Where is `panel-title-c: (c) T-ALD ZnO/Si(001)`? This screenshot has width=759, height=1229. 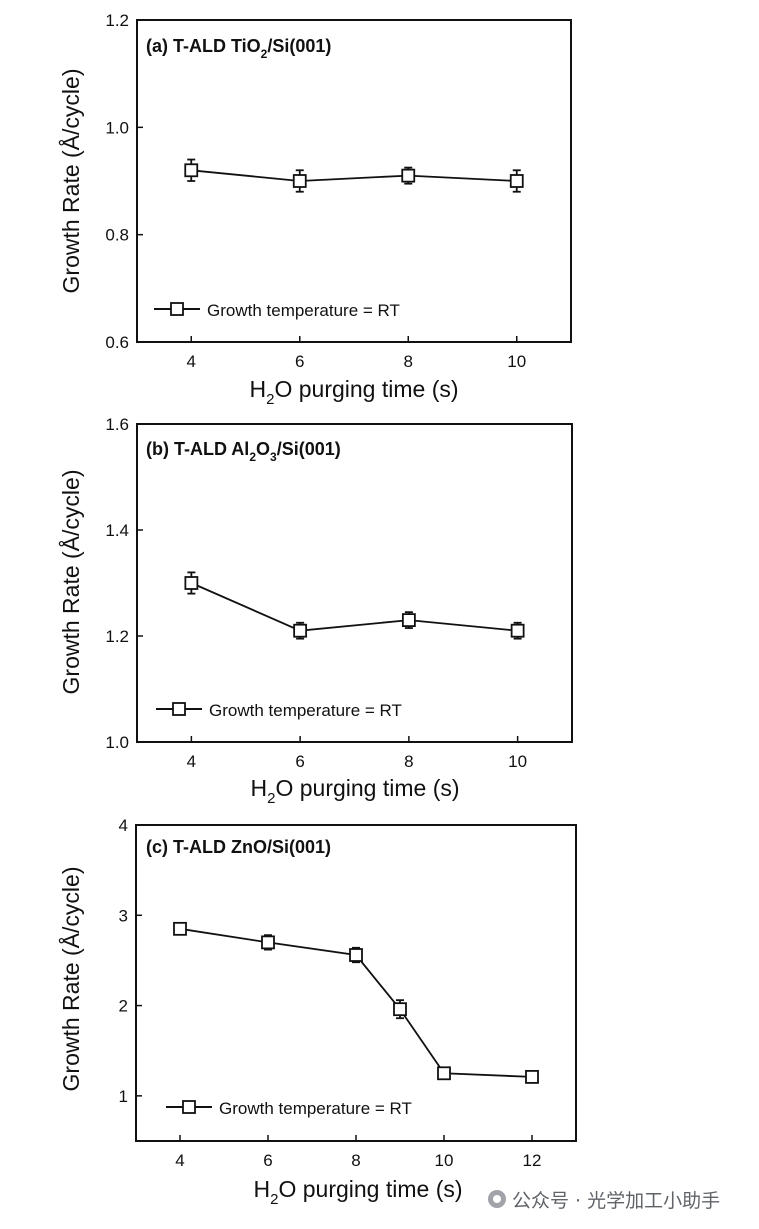 panel-title-c: (c) T-ALD ZnO/Si(001) is located at coordinates (238, 847).